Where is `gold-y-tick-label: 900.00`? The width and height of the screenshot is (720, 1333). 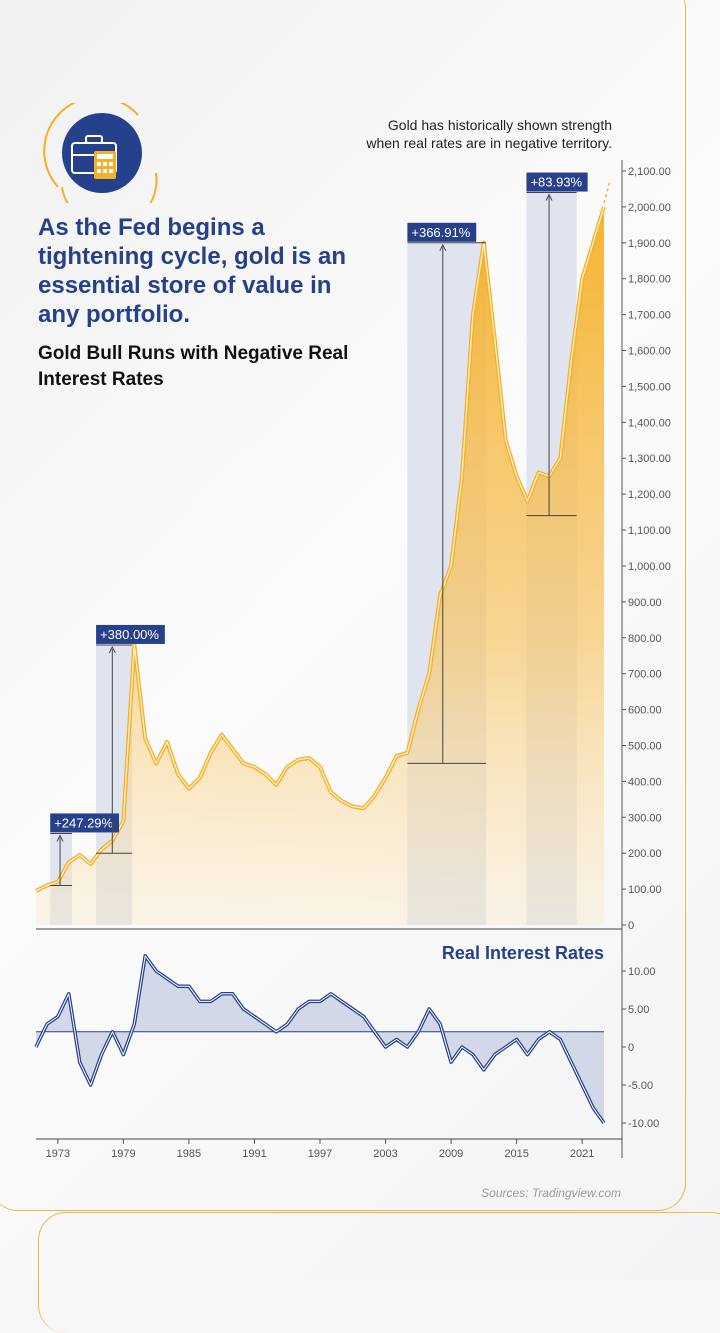
gold-y-tick-label: 900.00 is located at coordinates (645, 603).